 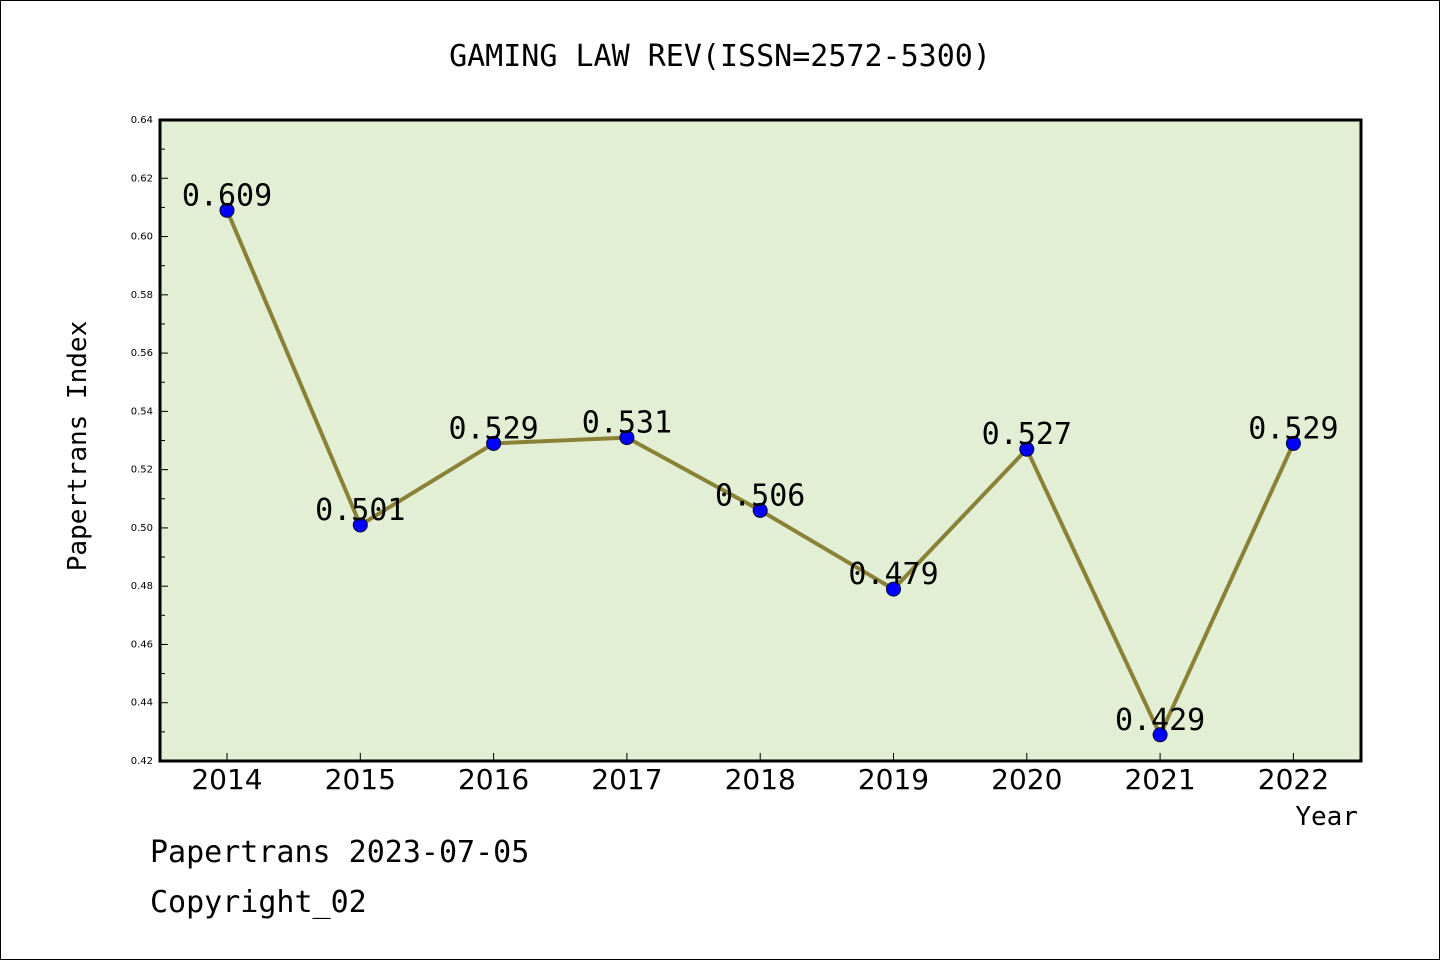 What do you see at coordinates (893, 574) in the screenshot?
I see `data-label: 0.479` at bounding box center [893, 574].